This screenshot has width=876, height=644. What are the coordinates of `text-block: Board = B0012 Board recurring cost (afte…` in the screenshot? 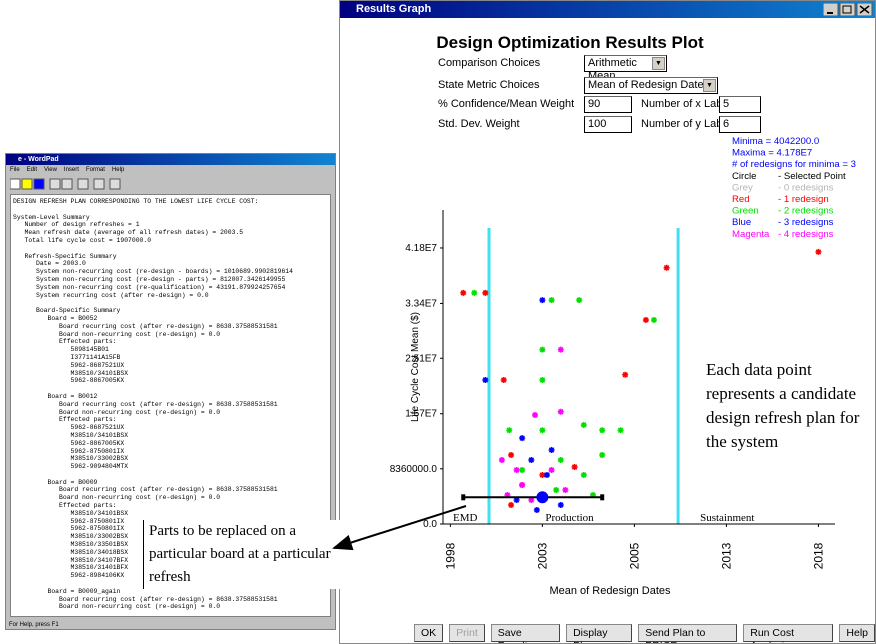 It's located at (170, 432).